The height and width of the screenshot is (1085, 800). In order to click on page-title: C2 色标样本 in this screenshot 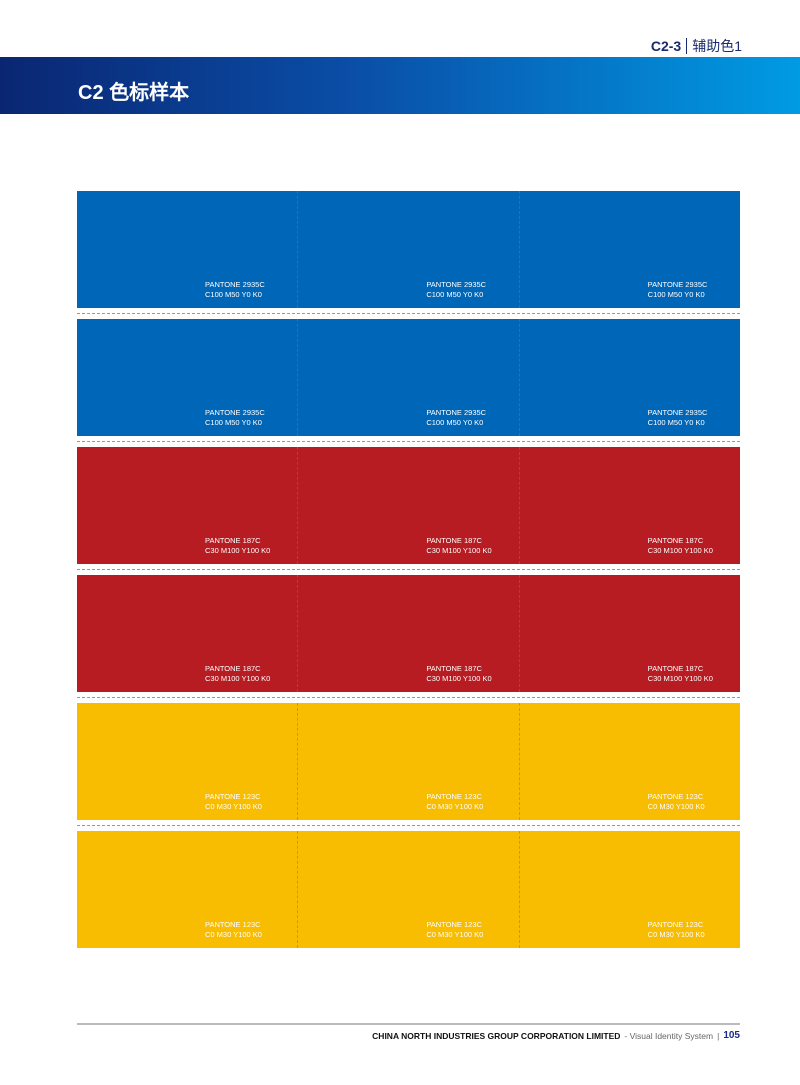, I will do `click(134, 93)`.